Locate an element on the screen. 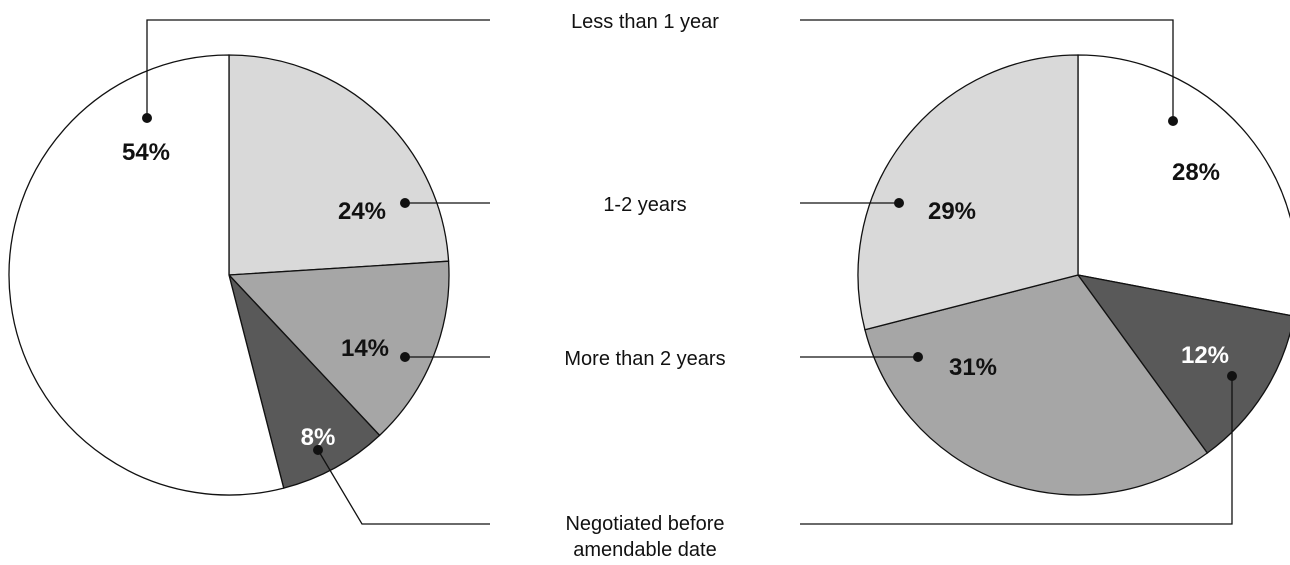  right-leader-dot-1-2-years is located at coordinates (899, 203).